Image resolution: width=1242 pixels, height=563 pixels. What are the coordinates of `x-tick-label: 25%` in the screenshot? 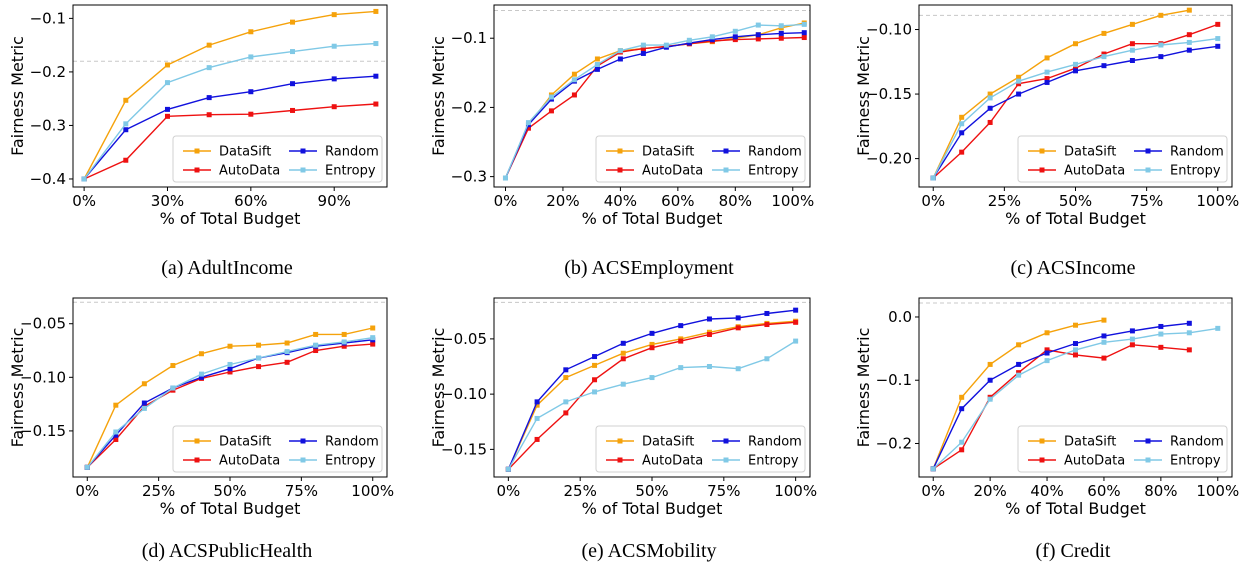 It's located at (1004, 201).